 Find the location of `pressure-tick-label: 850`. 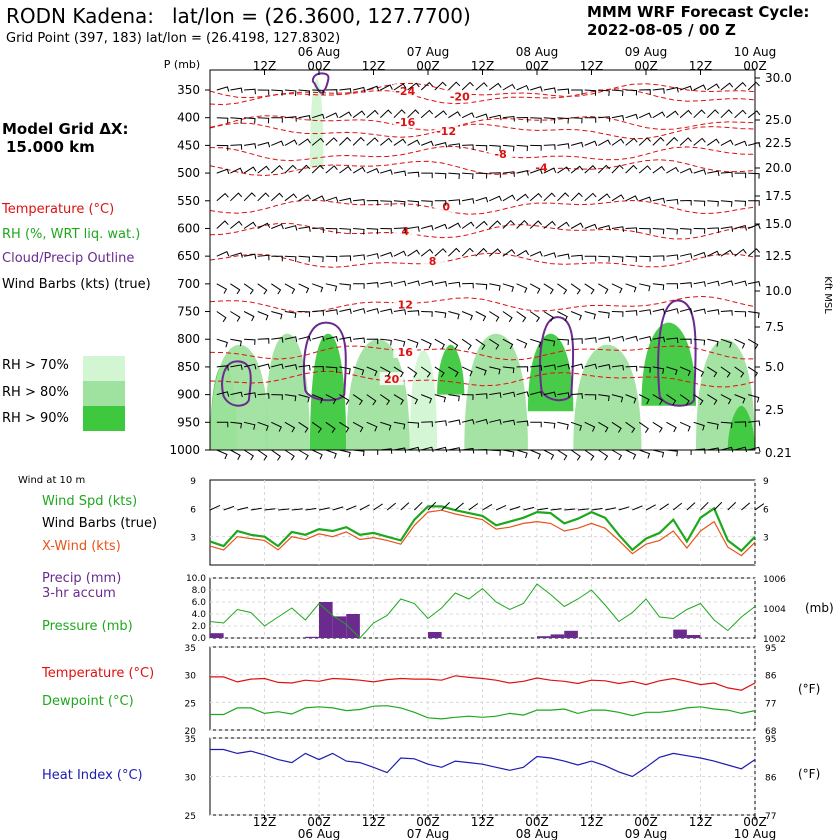

pressure-tick-label: 850 is located at coordinates (188, 367).